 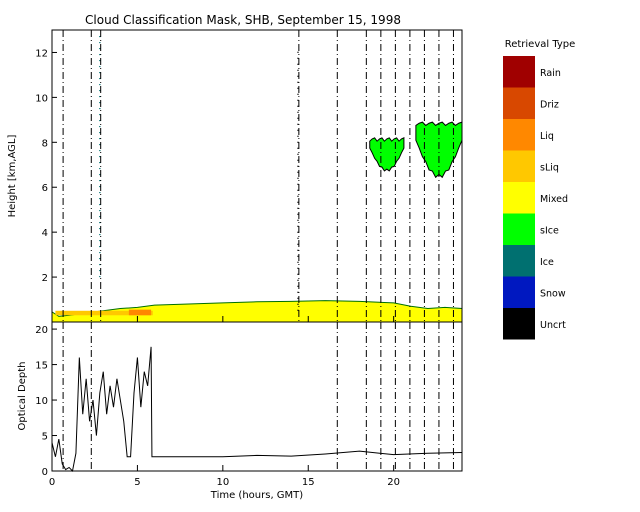 What do you see at coordinates (549, 104) in the screenshot?
I see `legend-label-driz: Driz` at bounding box center [549, 104].